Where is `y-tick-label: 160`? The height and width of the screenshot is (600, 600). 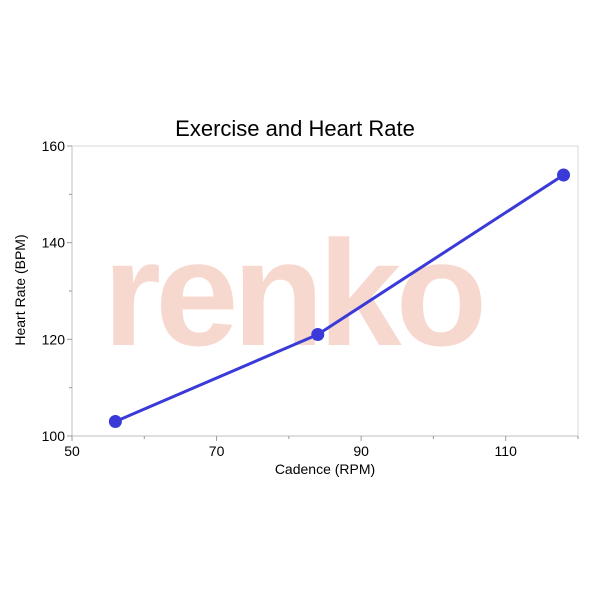 y-tick-label: 160 is located at coordinates (54, 146).